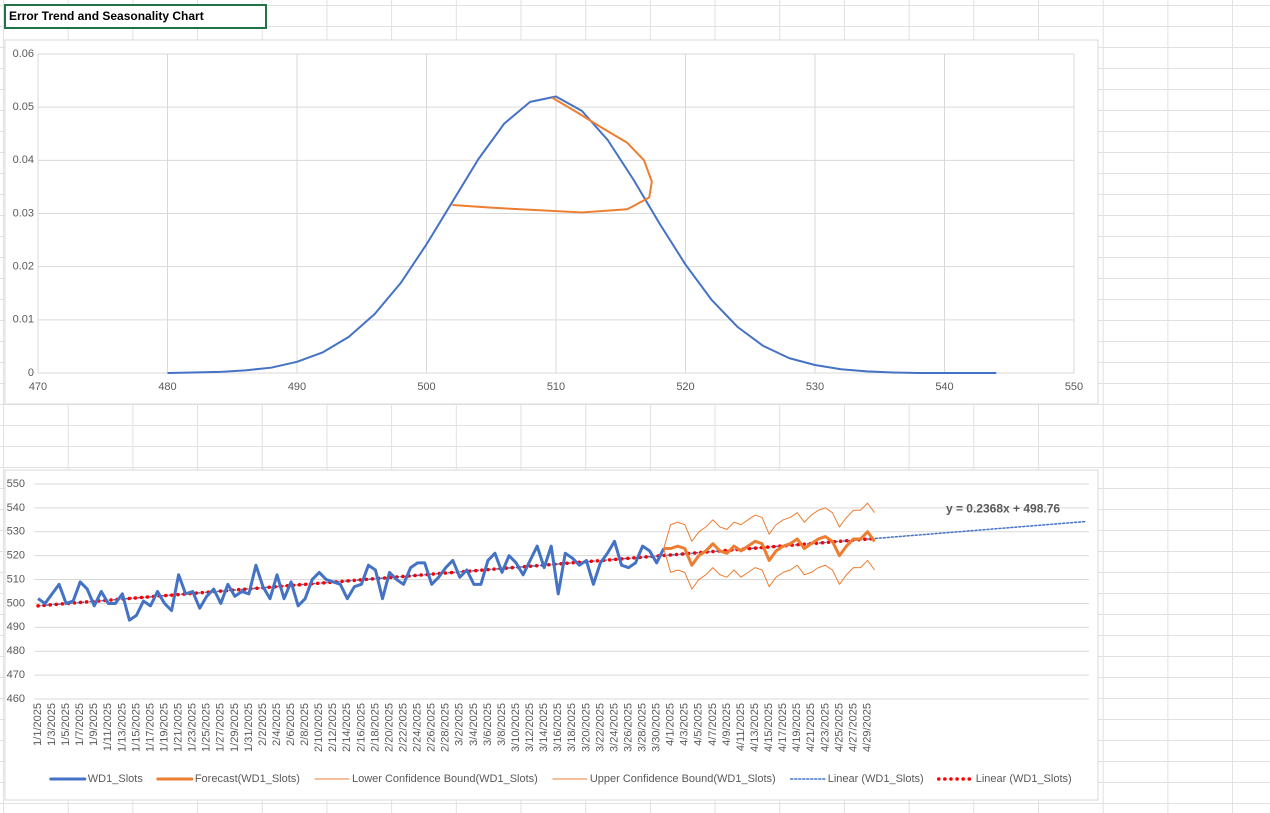  I want to click on x-tick-label: 4/11/2025, so click(741, 727).